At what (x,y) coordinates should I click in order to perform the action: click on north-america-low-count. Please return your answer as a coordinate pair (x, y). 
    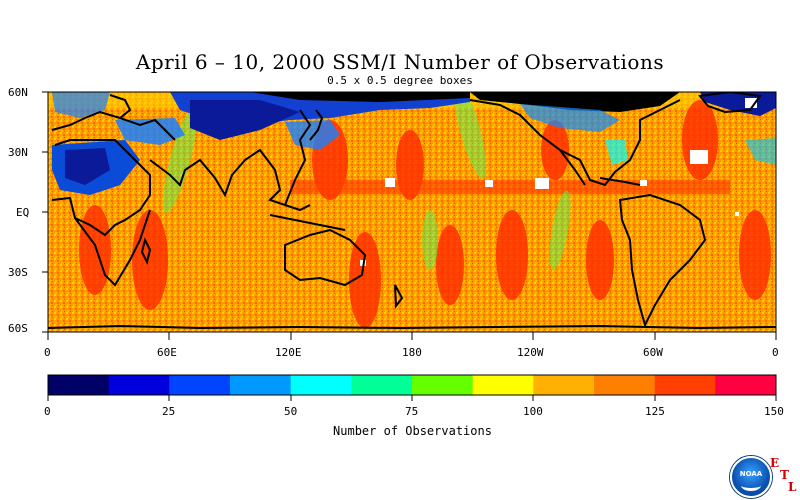
    Looking at the image, I should click on (575, 128).